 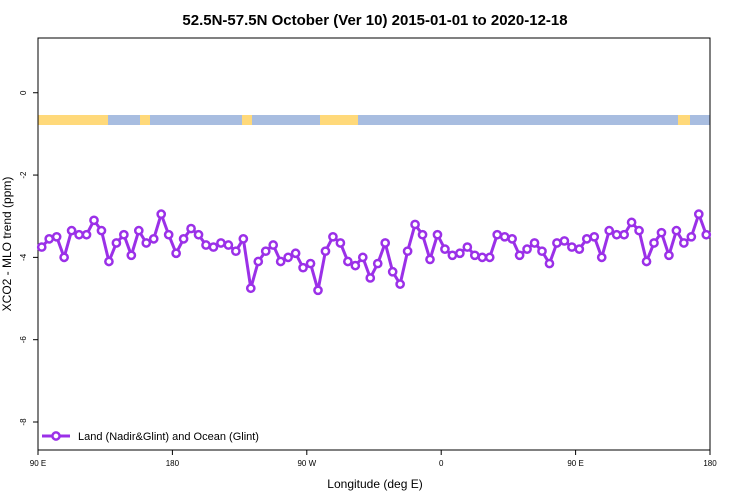 I want to click on y-tick-label: 0, so click(x=23, y=92).